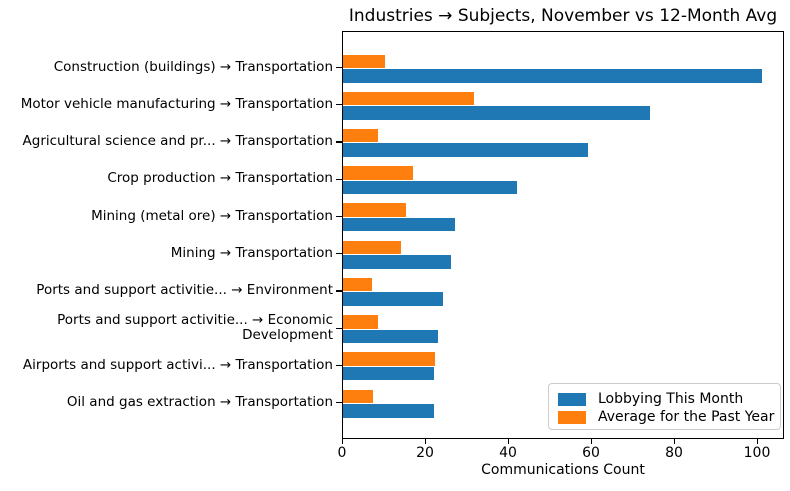  Describe the element at coordinates (686, 417) in the screenshot. I see `legend-label: Average for the Past Year` at that location.